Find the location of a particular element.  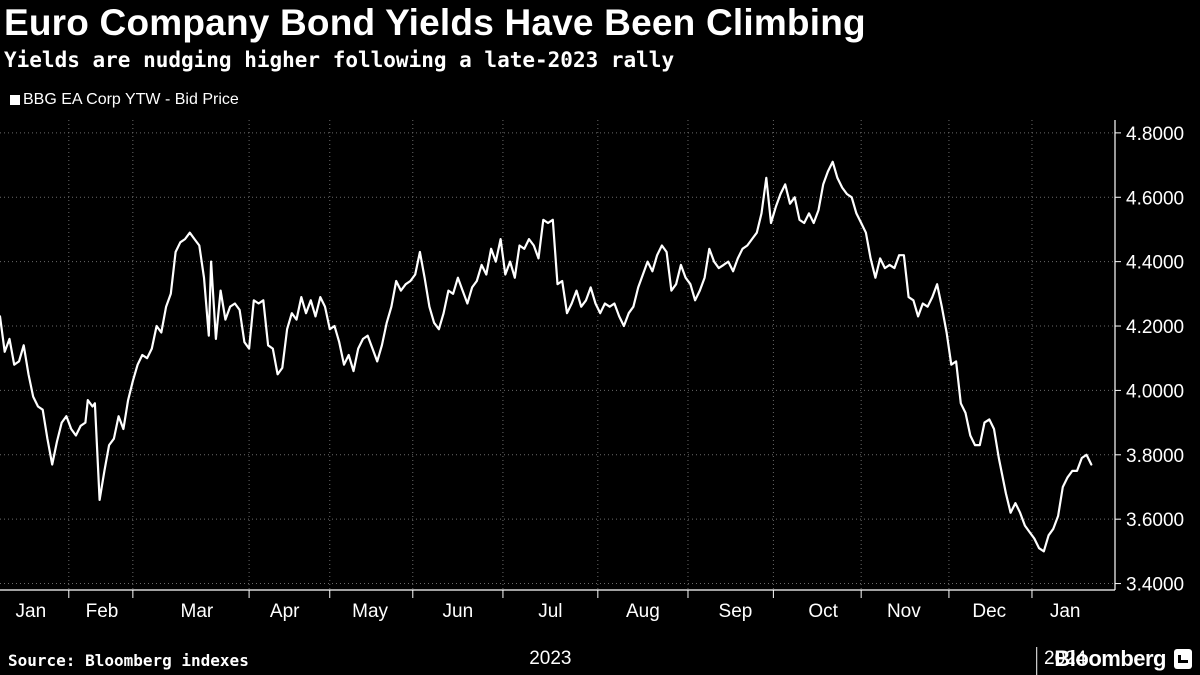

legend: BBG EA Corp YTW - Bid Price is located at coordinates (124, 100).